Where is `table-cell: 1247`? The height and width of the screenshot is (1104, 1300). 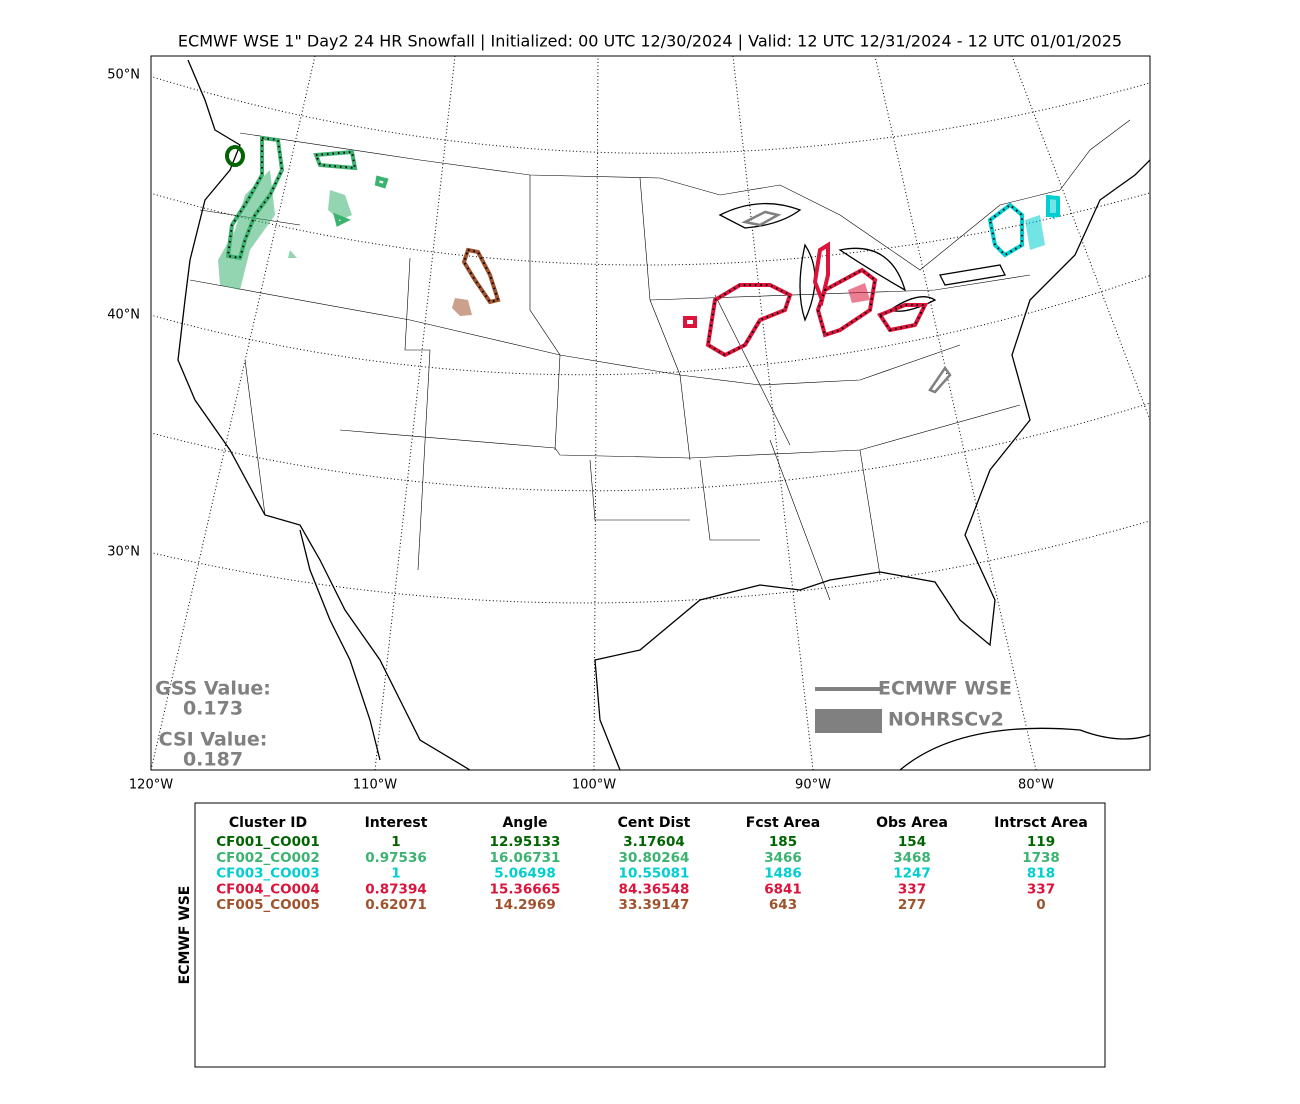 table-cell: 1247 is located at coordinates (912, 874).